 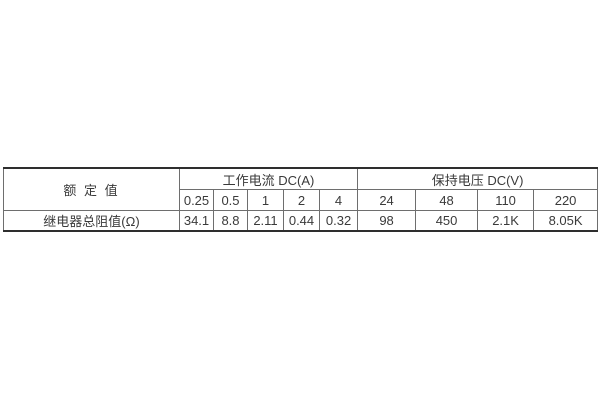 I want to click on current-column-header: 0.5, so click(x=230, y=200).